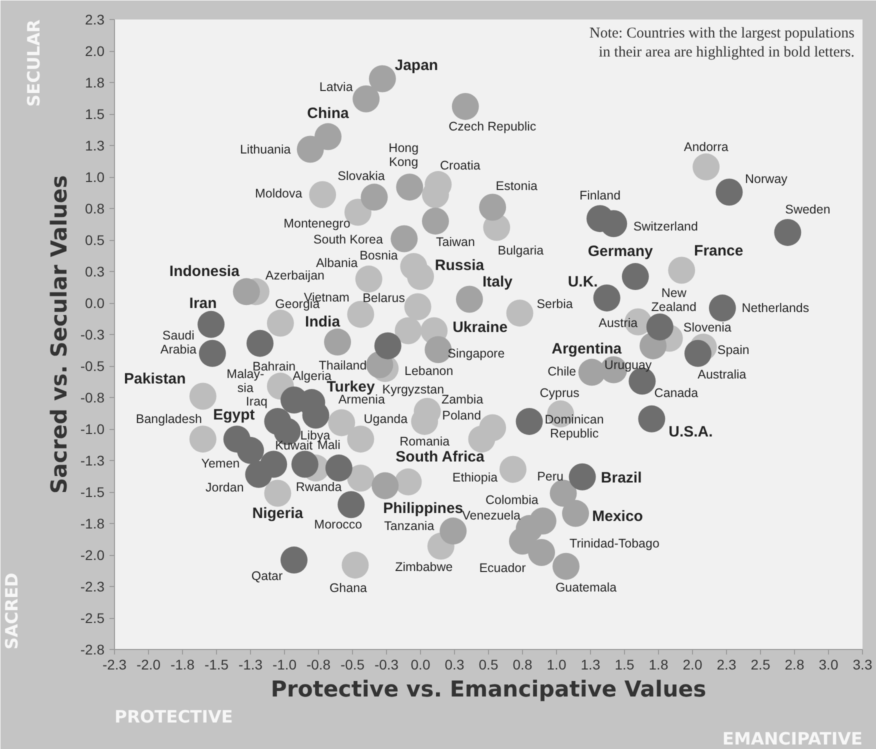 The height and width of the screenshot is (749, 876). I want to click on x-tick-label: 3.3, so click(862, 664).